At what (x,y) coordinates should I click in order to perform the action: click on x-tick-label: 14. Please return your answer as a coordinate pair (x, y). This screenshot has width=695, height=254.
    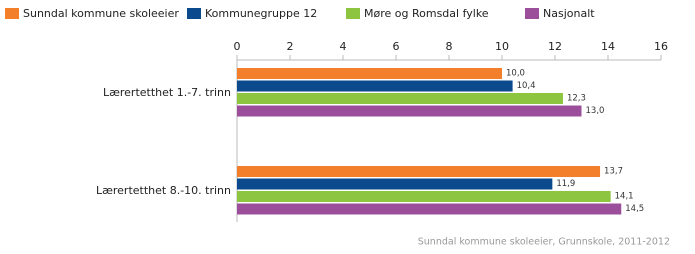
    Looking at the image, I should click on (608, 46).